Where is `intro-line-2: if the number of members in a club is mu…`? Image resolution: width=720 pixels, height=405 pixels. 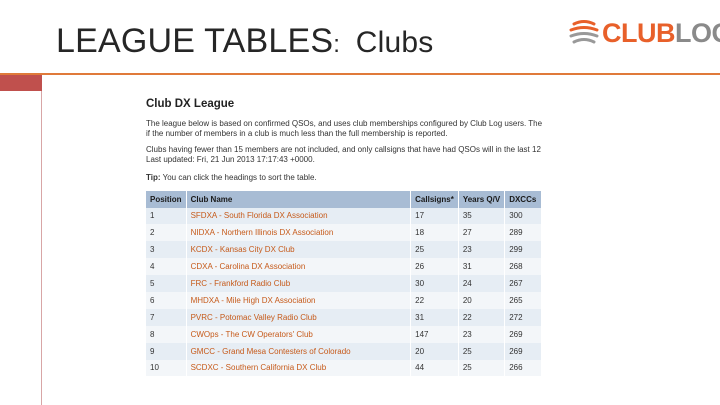
intro-line-2: if the number of members in a club is mu… is located at coordinates (297, 133).